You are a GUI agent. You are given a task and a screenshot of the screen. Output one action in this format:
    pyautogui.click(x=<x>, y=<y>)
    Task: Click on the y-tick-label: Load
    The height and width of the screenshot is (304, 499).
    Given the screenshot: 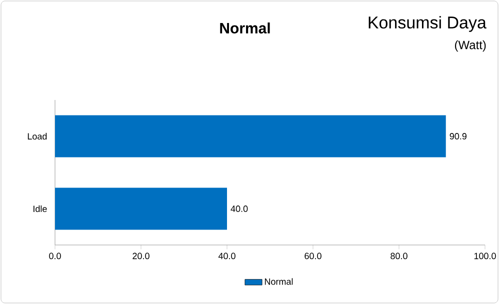 What is the action you would take?
    pyautogui.click(x=37, y=136)
    